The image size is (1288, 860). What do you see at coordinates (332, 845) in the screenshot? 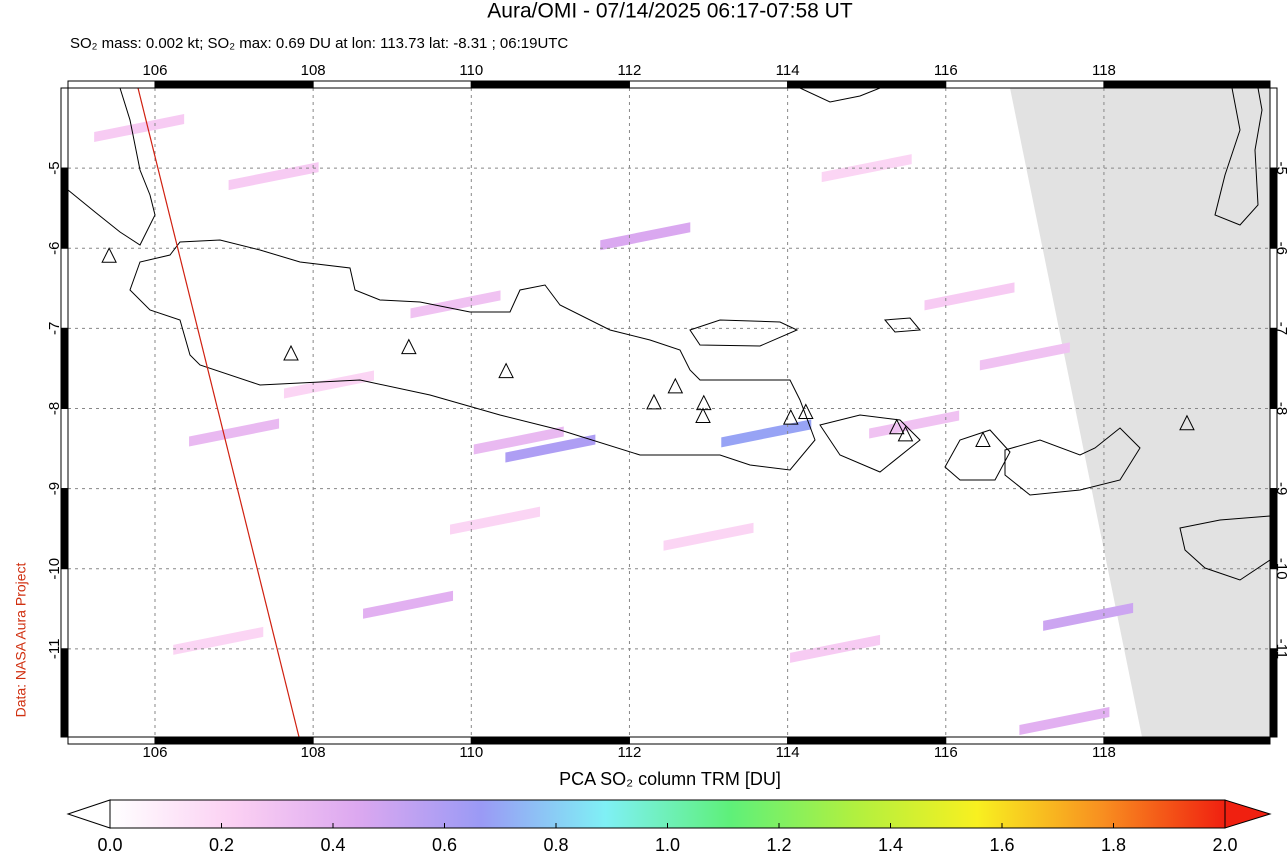
I see `colorbar-tick-label: 0.4` at bounding box center [332, 845].